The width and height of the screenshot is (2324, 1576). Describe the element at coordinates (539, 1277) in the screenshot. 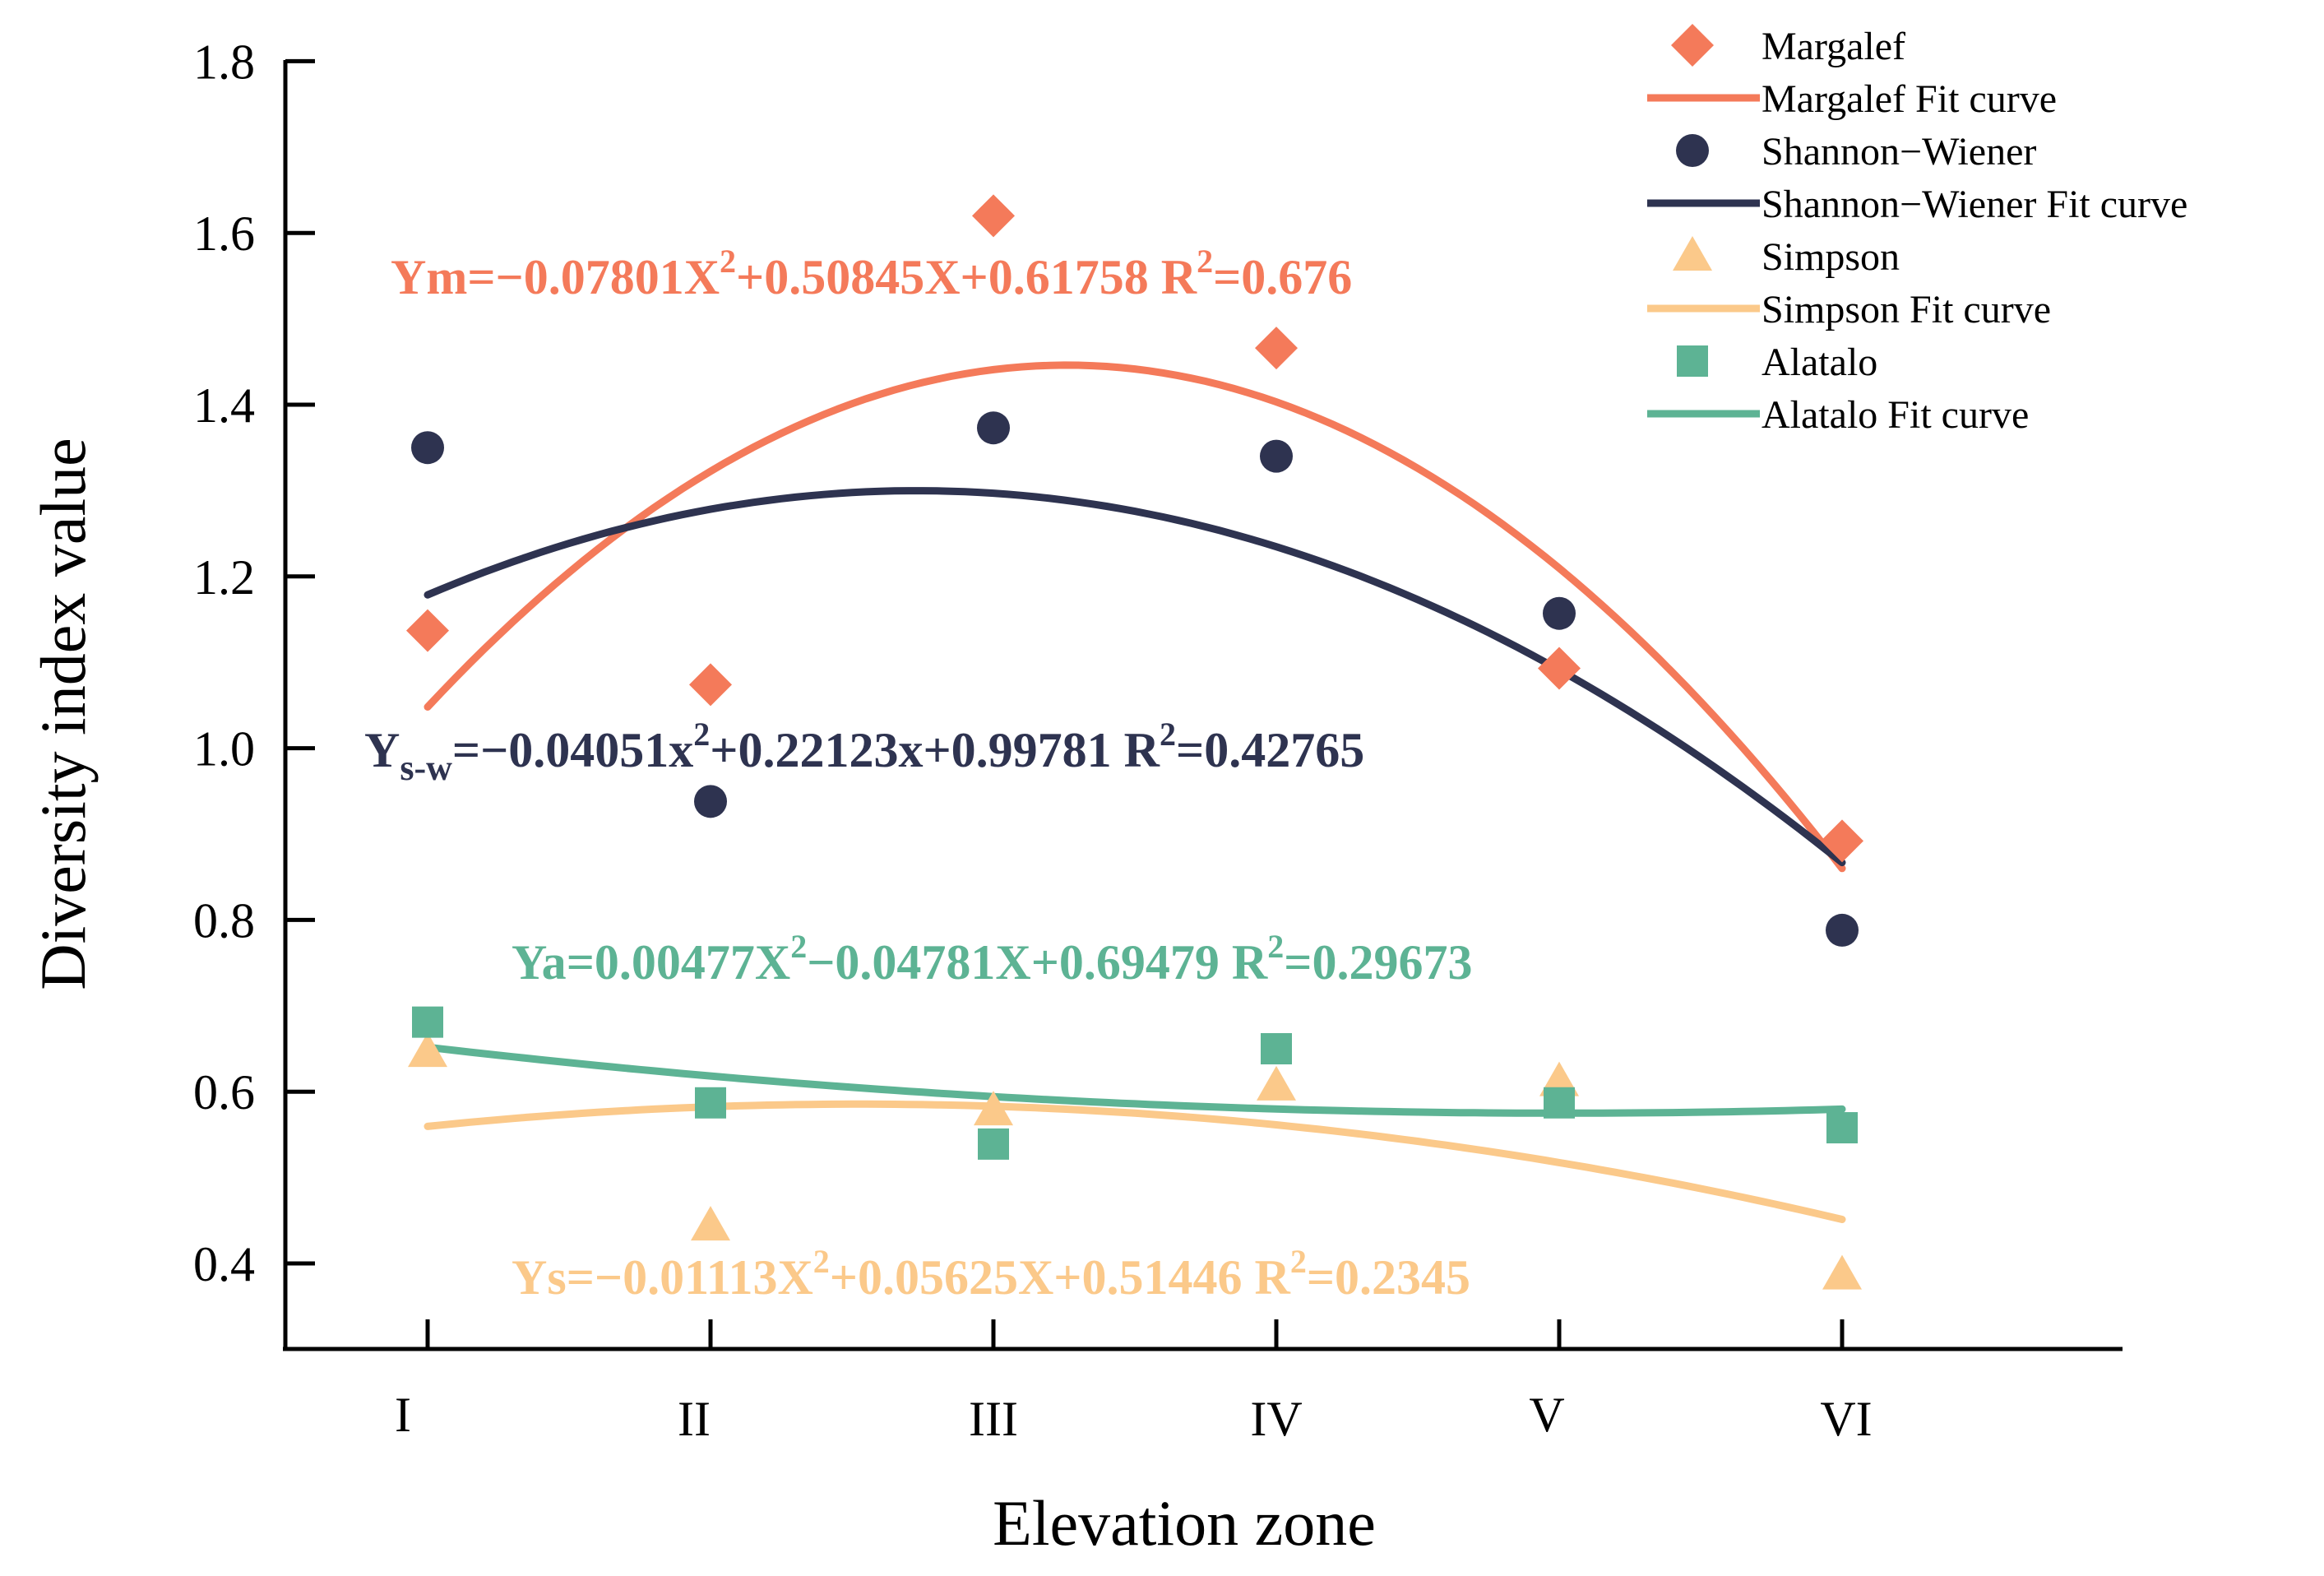

I see `equation-part: Ys` at that location.